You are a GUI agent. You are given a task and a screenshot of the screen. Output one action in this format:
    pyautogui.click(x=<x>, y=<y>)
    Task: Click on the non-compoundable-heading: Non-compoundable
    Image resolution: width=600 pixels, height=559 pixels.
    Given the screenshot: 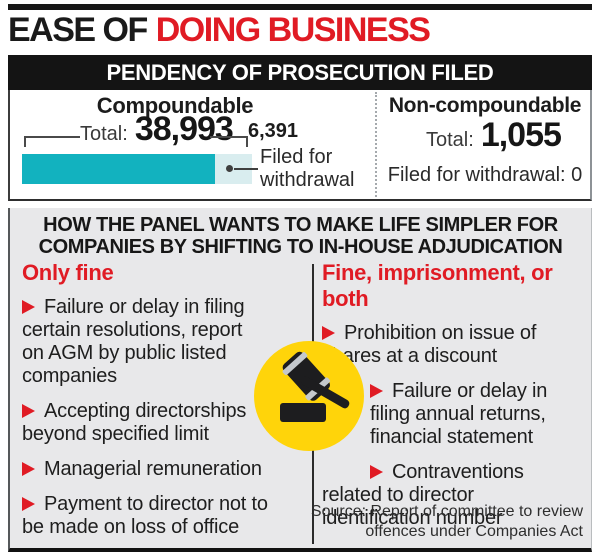 What is the action you would take?
    pyautogui.click(x=485, y=105)
    